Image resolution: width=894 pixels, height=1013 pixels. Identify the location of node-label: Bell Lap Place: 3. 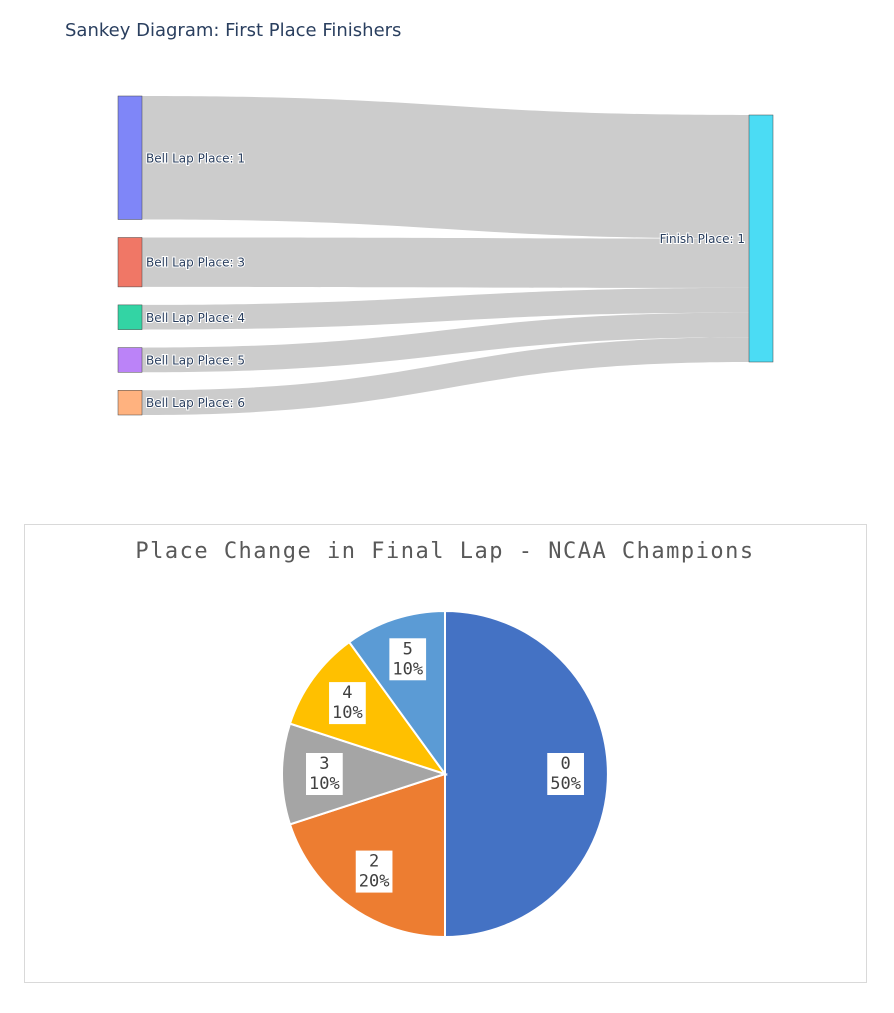
(195, 263).